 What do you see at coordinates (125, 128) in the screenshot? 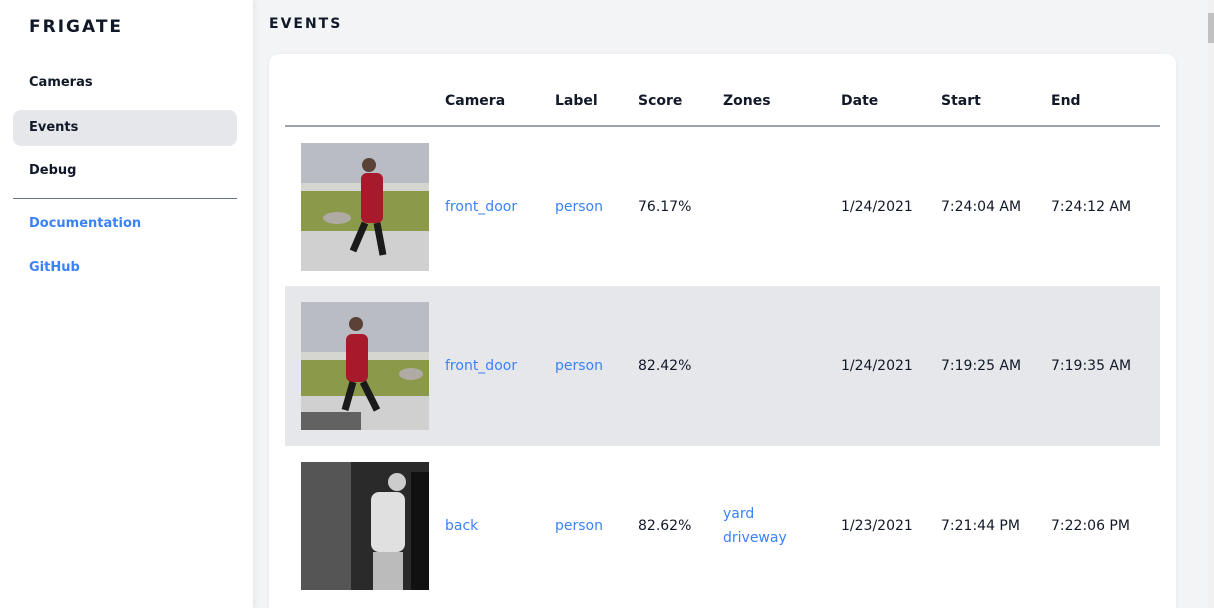
I see `sidebar-item-events: Events` at bounding box center [125, 128].